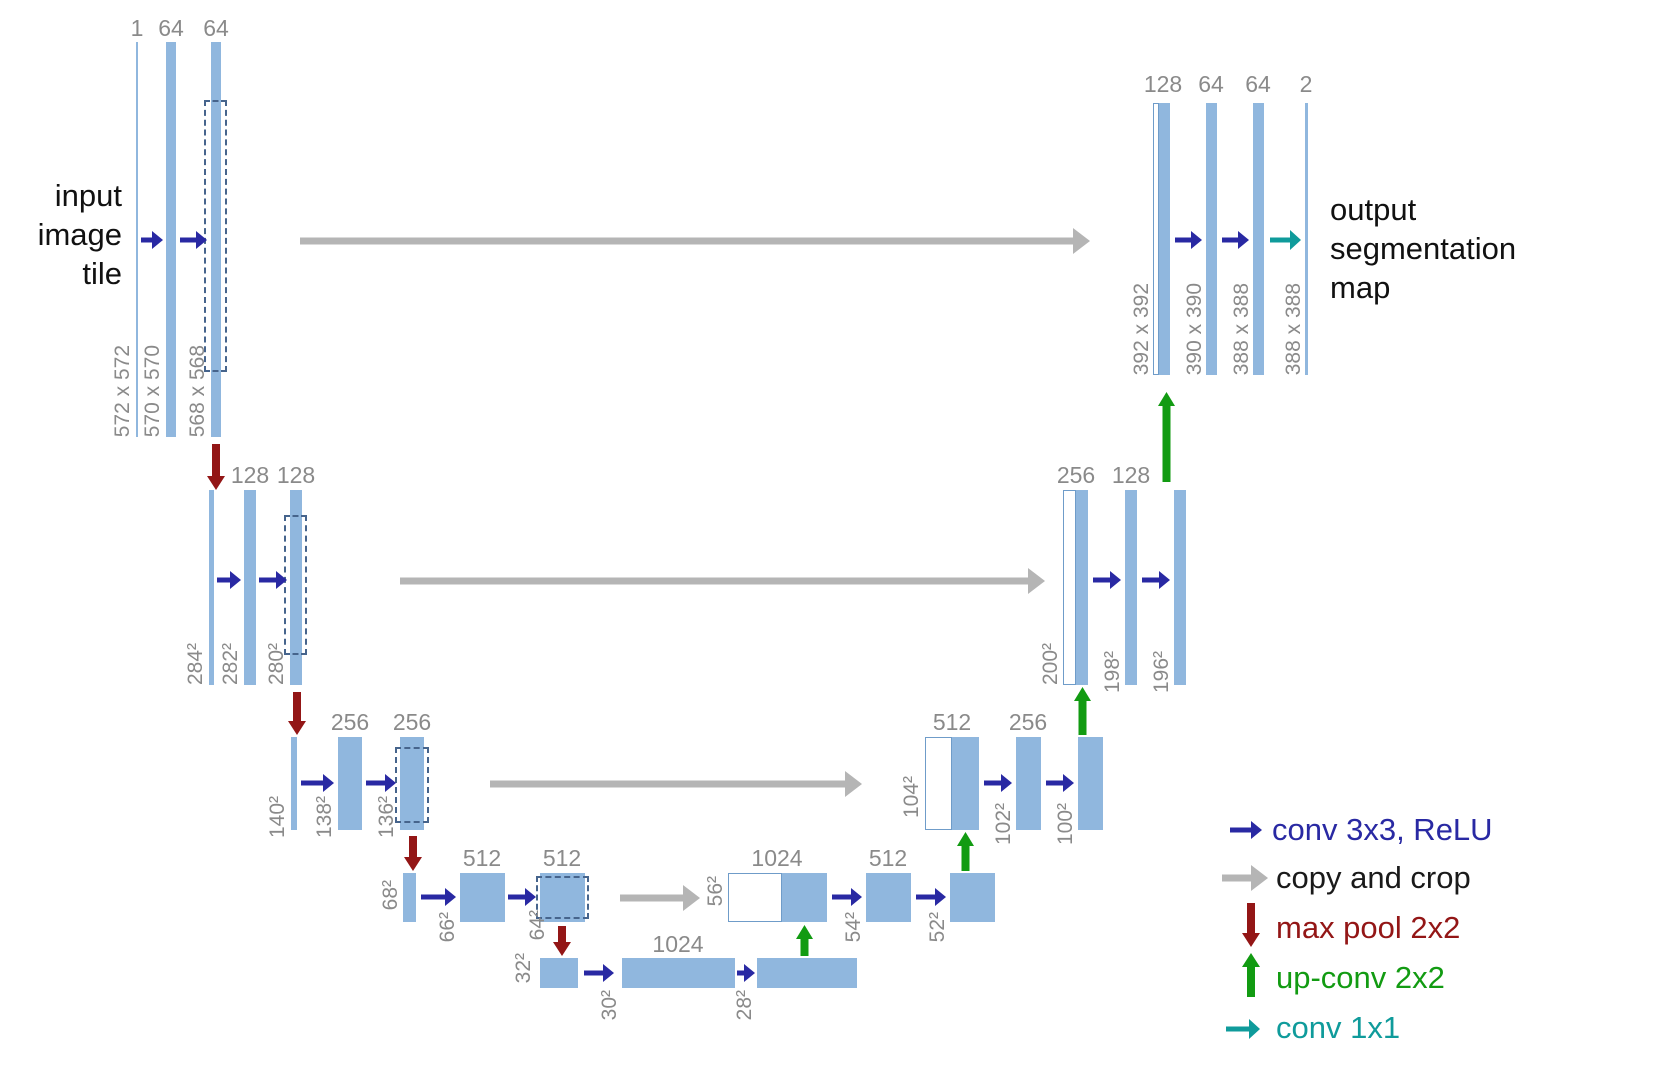 This screenshot has height=1085, width=1662. What do you see at coordinates (853, 927) in the screenshot?
I see `spatial-size-label: 54²` at bounding box center [853, 927].